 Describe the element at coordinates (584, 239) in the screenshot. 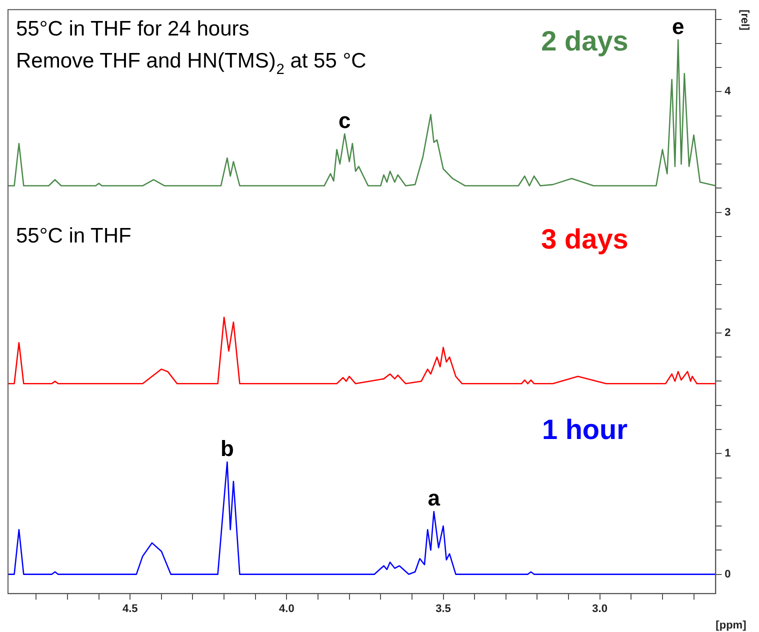

I see `text: 3 days` at that location.